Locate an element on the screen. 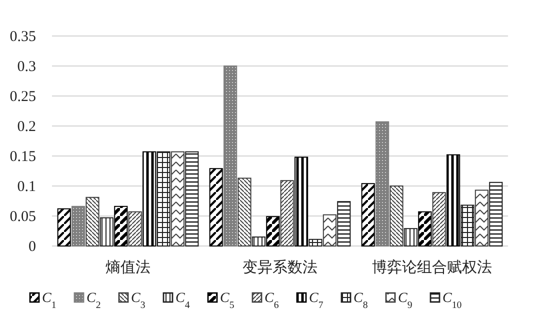  legend-label: C$_{3}$ is located at coordinates (138, 300).